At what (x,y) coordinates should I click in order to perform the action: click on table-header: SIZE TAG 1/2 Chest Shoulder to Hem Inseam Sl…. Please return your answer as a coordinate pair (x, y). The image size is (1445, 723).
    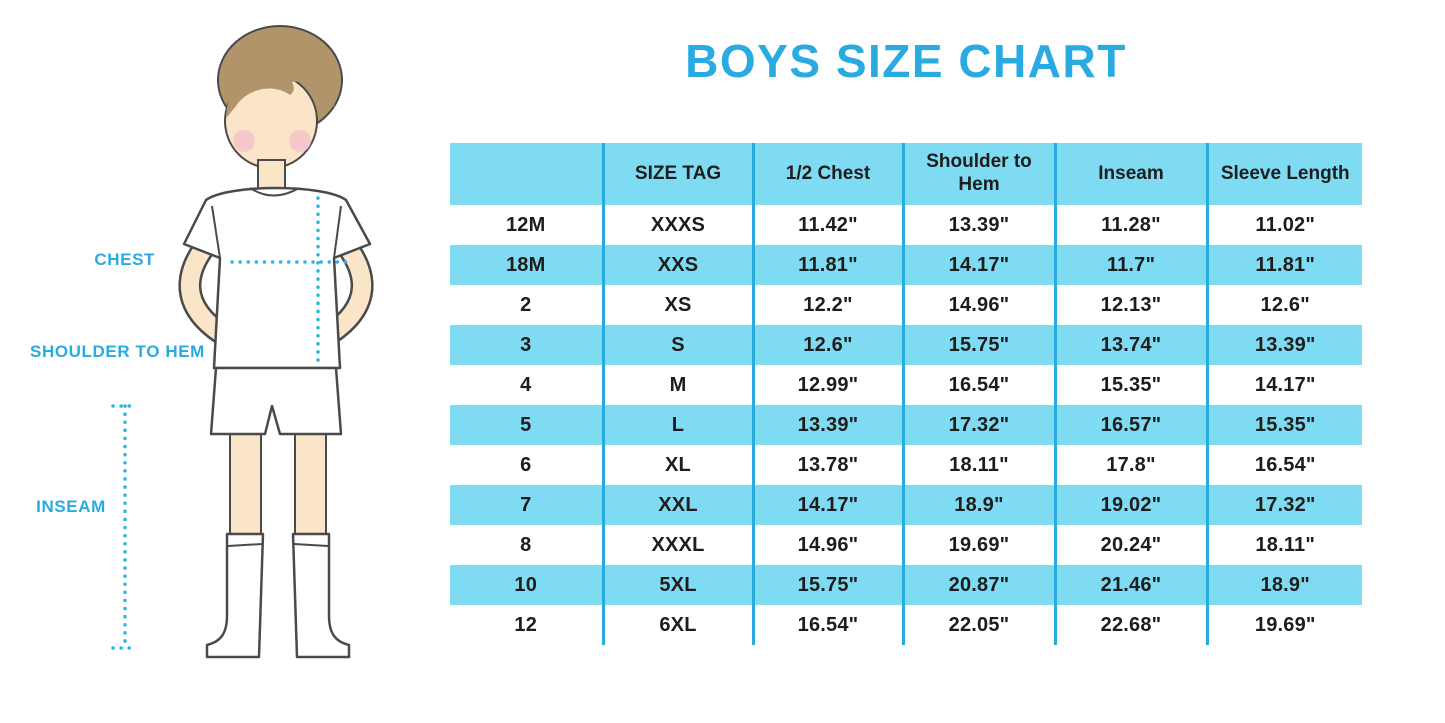
    Looking at the image, I should click on (906, 174).